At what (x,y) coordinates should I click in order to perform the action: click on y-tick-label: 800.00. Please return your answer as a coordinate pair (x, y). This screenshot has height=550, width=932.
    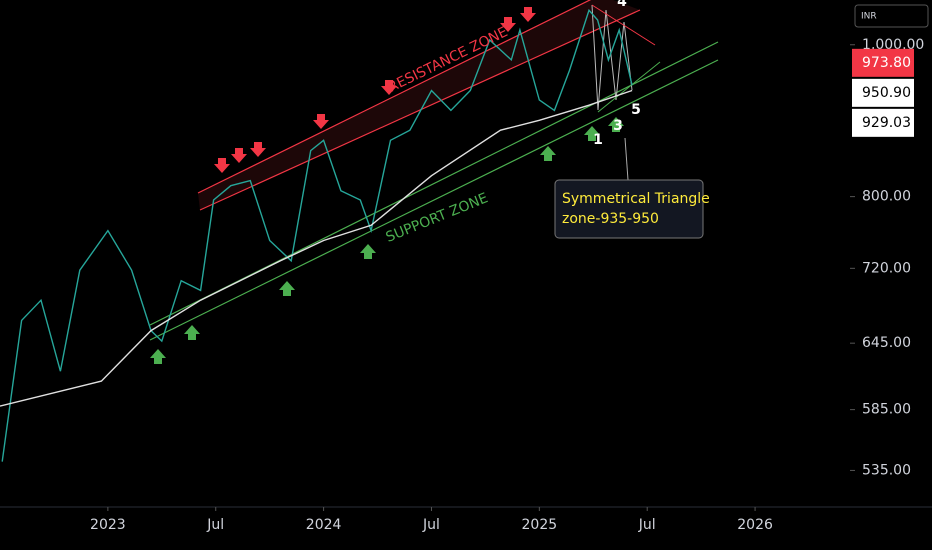
    Looking at the image, I should click on (886, 197).